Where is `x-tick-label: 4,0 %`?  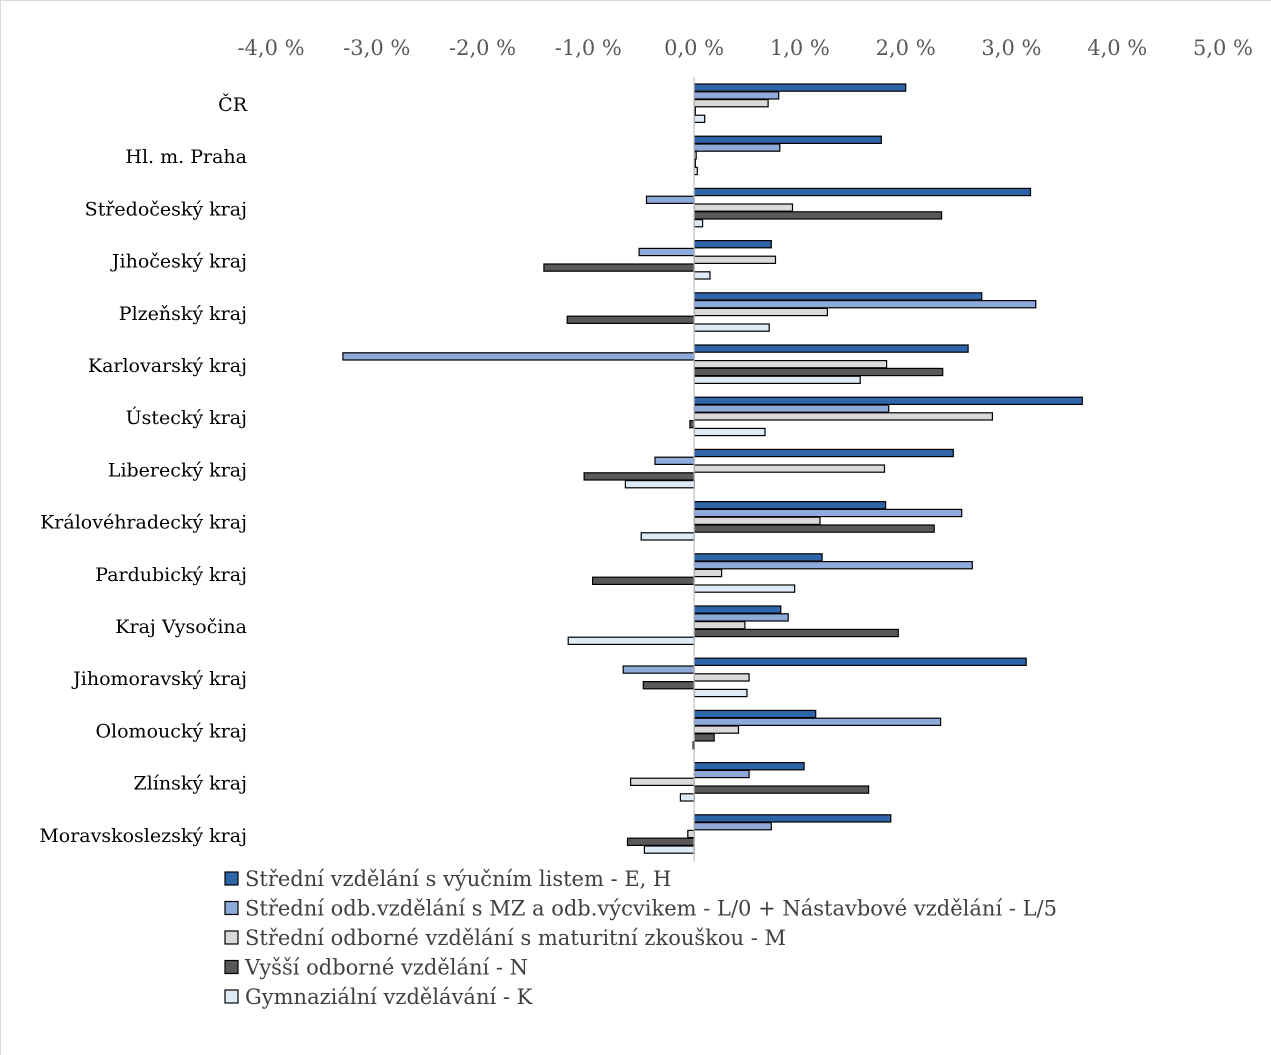 x-tick-label: 4,0 % is located at coordinates (1117, 48).